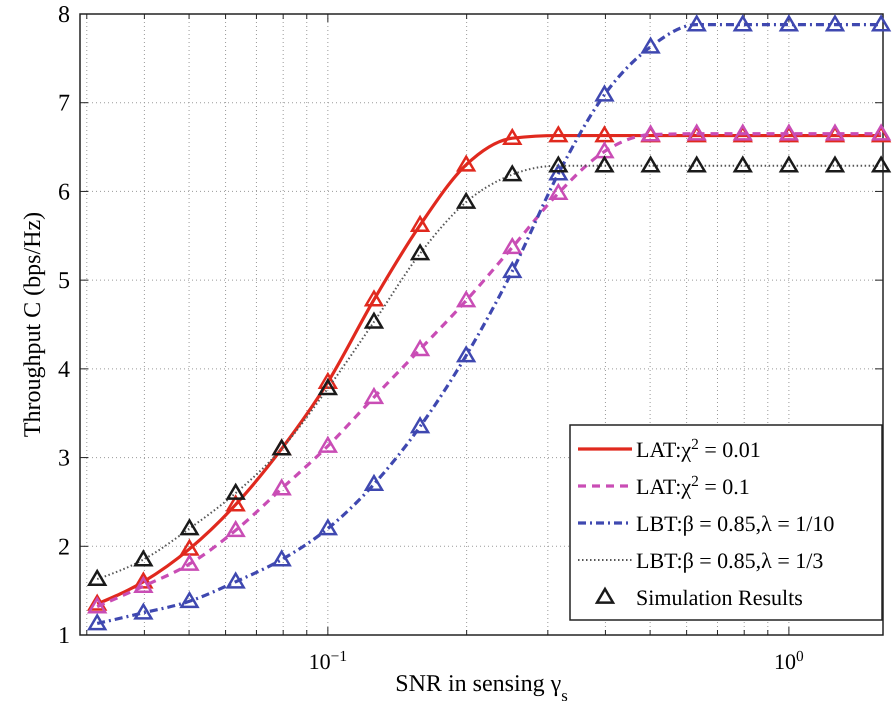 The width and height of the screenshot is (894, 701). Describe the element at coordinates (64, 547) in the screenshot. I see `y-tick-label: 2` at that location.